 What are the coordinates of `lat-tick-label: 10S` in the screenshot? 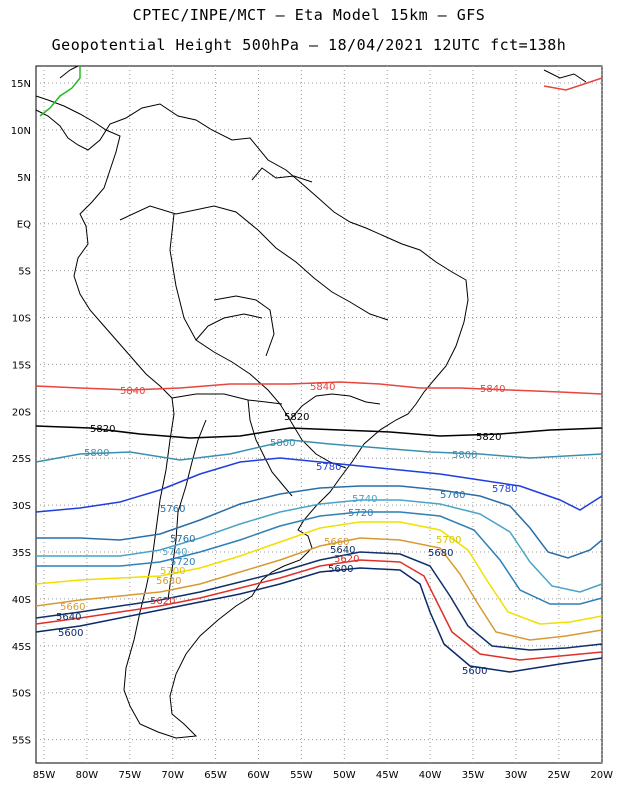 It's located at (21, 319).